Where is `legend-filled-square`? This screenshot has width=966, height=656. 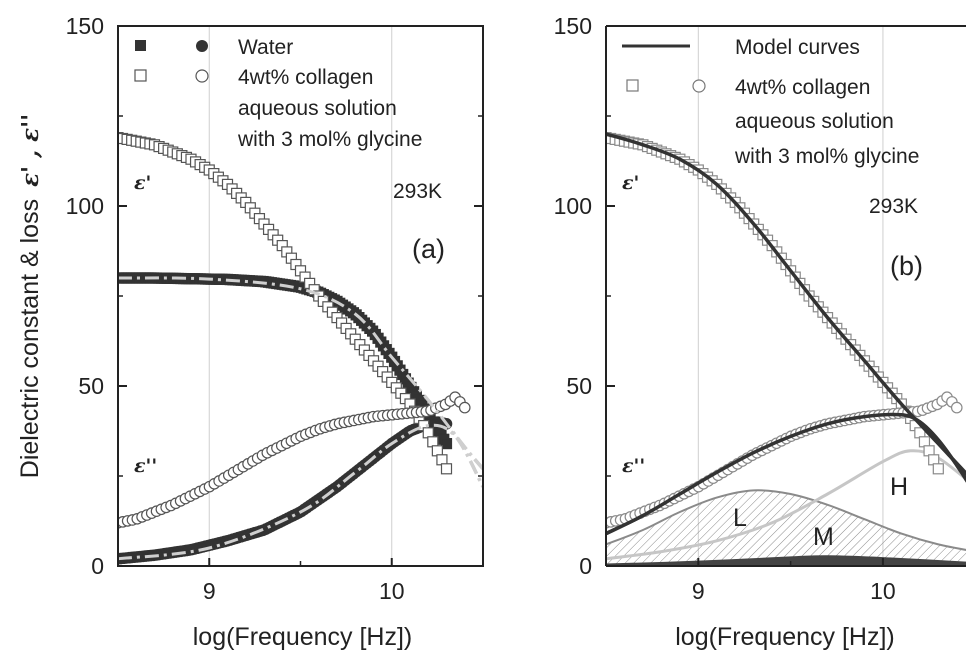
legend-filled-square is located at coordinates (140, 45).